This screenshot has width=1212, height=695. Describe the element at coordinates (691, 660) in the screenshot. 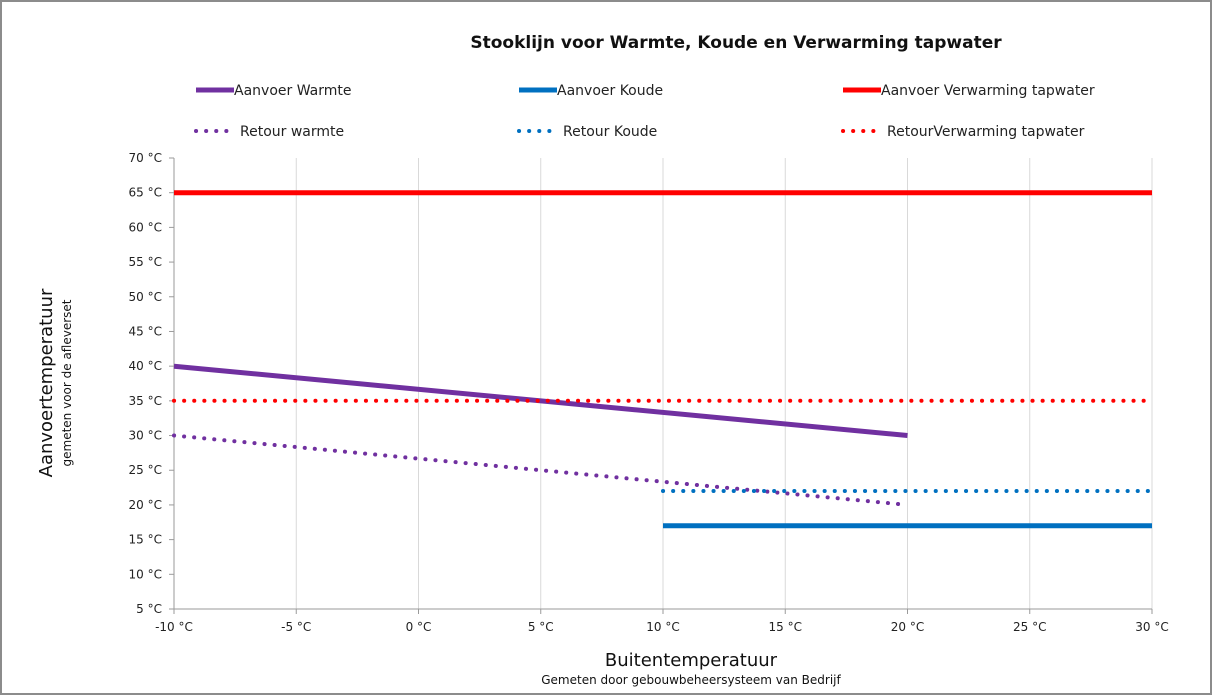

I see `x-axis-title: Buitentemperatuur` at that location.